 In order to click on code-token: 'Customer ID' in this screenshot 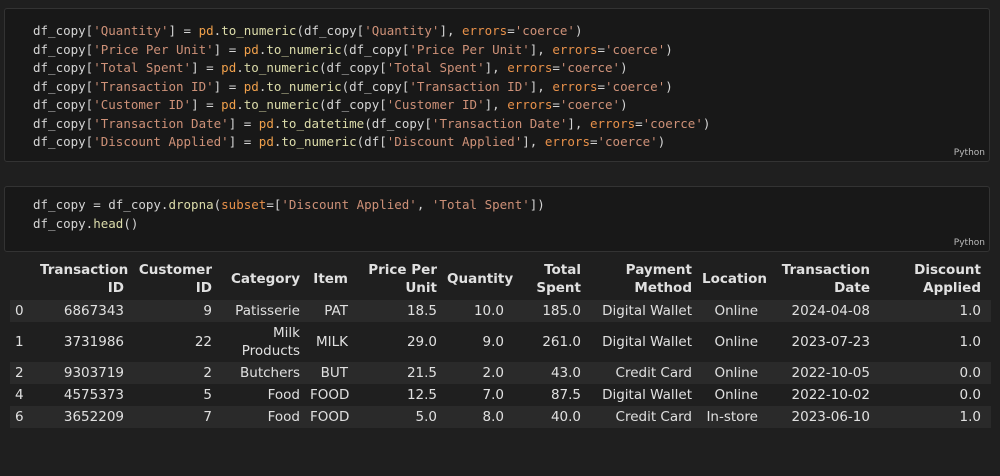, I will do `click(435, 104)`.